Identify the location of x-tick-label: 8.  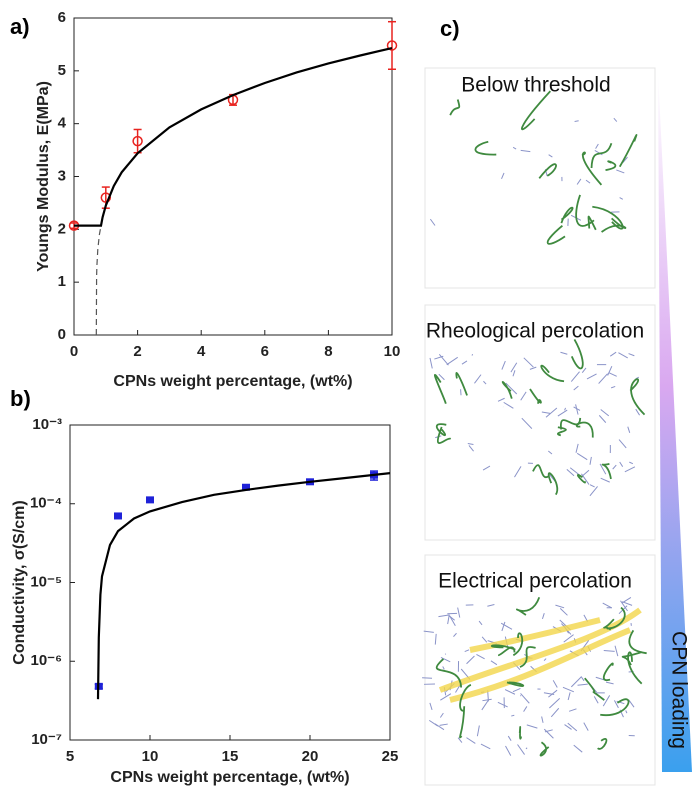
(328, 351).